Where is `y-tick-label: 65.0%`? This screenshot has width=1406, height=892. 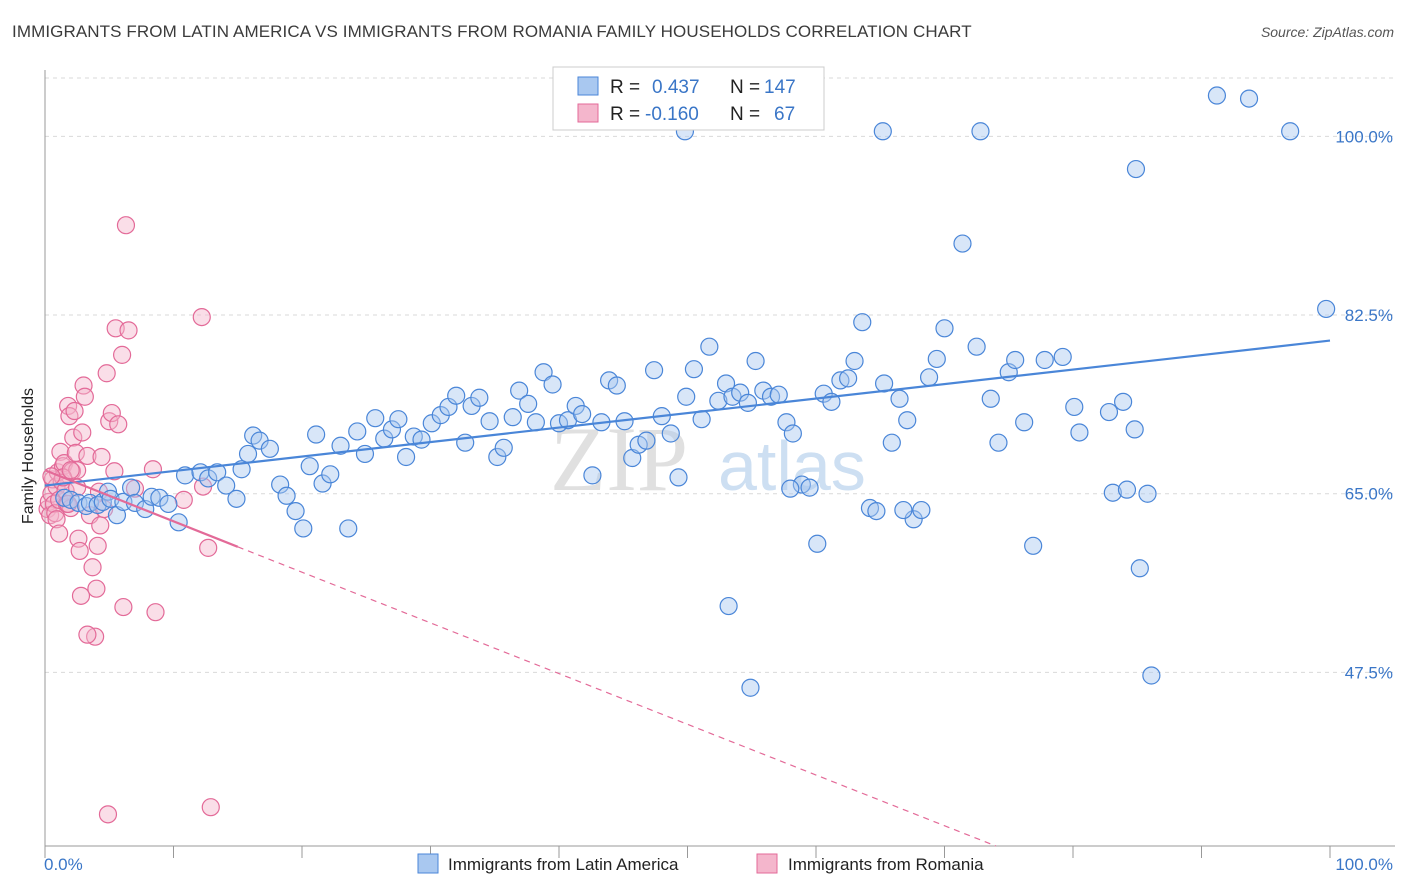
y-tick-label: 65.0% is located at coordinates (1369, 494).